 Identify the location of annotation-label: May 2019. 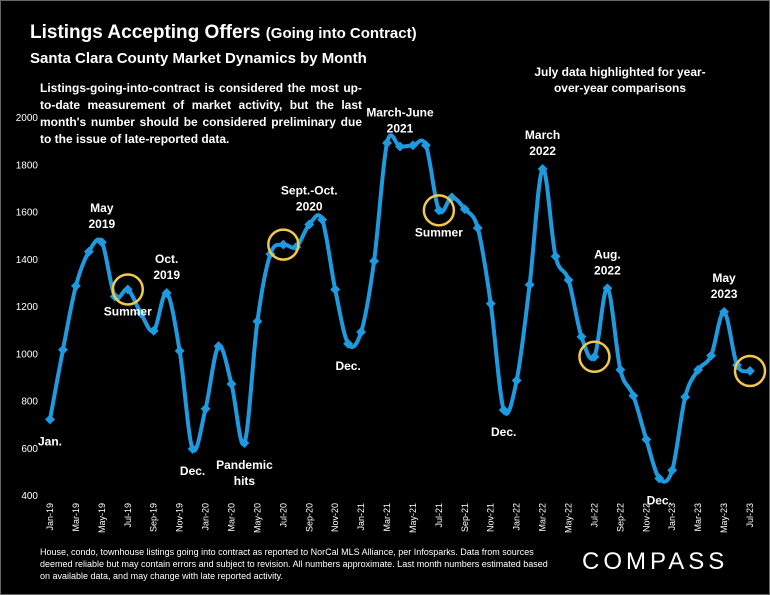
(102, 216).